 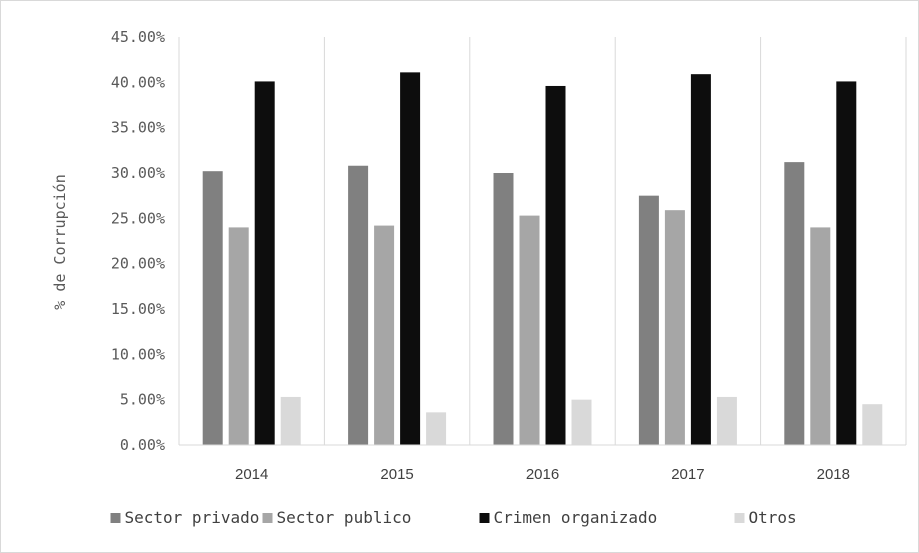 What do you see at coordinates (142, 400) in the screenshot?
I see `y-tick-label: 5.00%` at bounding box center [142, 400].